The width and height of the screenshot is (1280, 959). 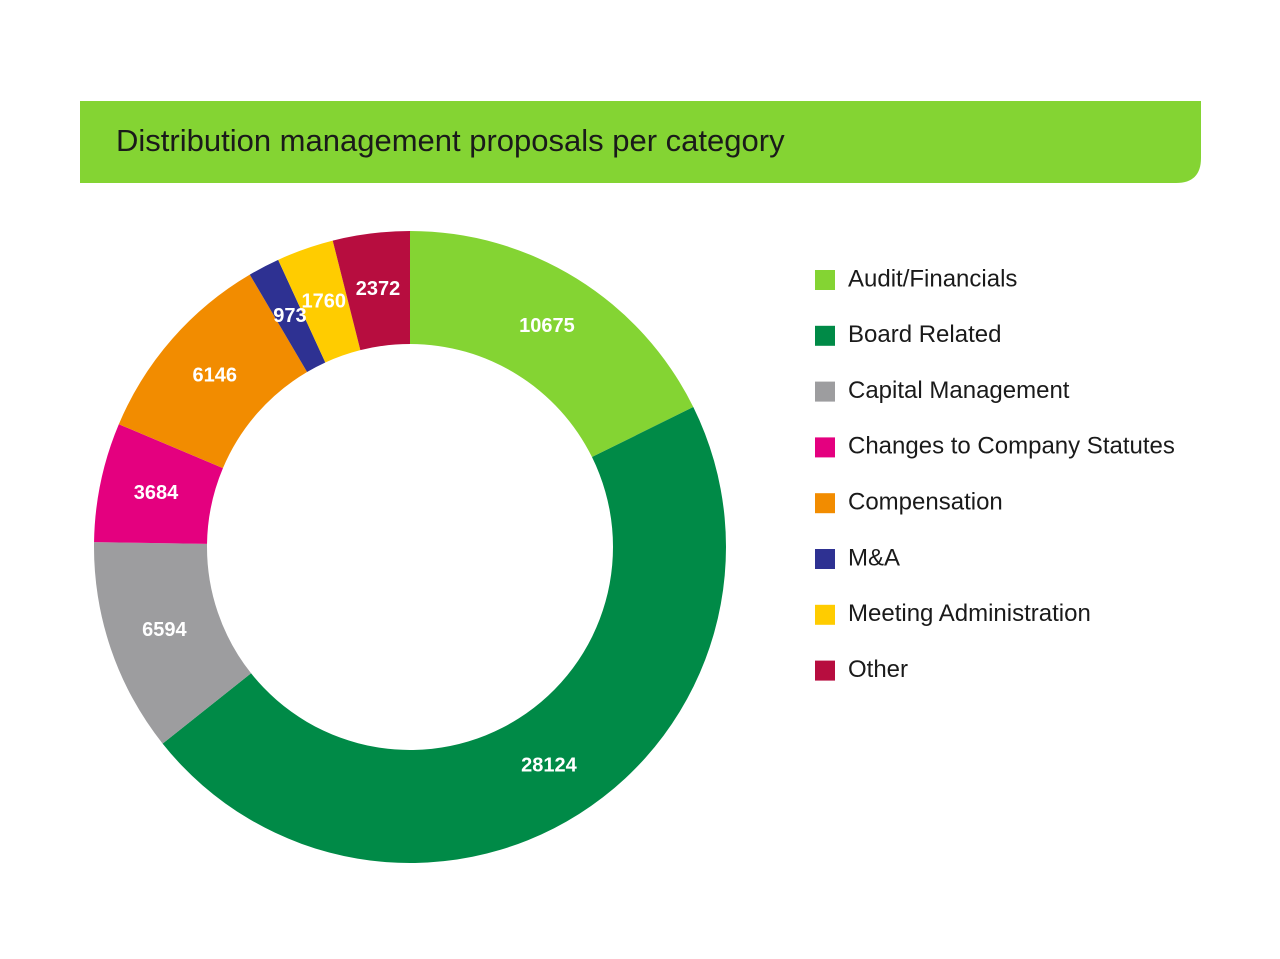 I want to click on data-label: 10675, so click(x=547, y=326).